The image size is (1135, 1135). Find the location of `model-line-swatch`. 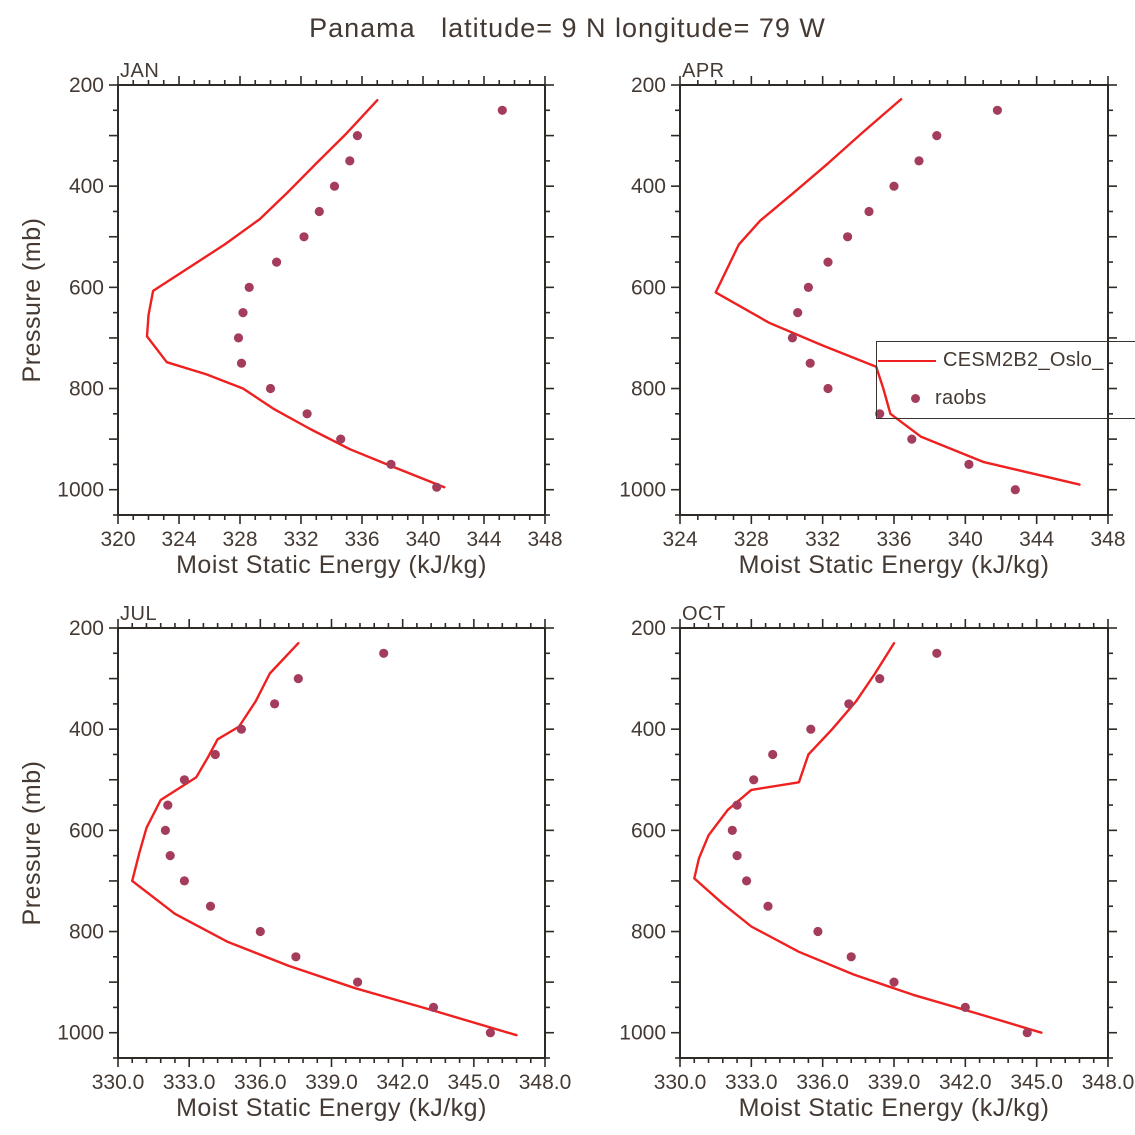

model-line-swatch is located at coordinates (907, 360).